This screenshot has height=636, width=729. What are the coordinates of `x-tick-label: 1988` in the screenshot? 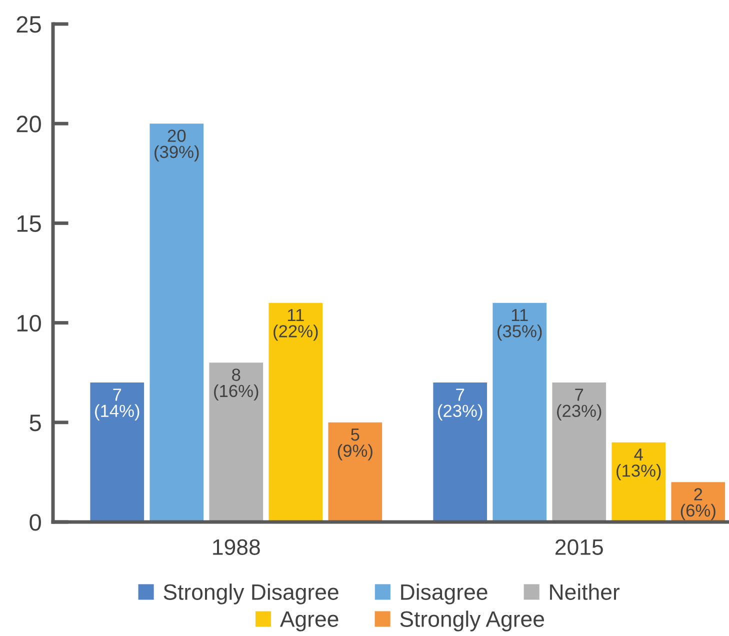 It's located at (236, 547).